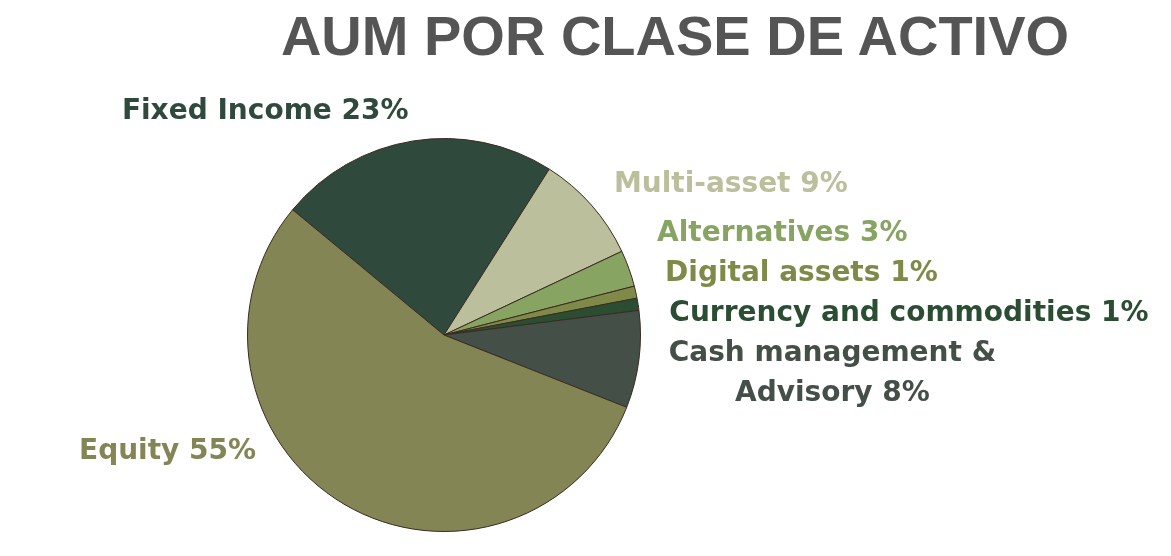 The image size is (1171, 556). What do you see at coordinates (782, 232) in the screenshot?
I see `slice-label: Alternatives 3%` at bounding box center [782, 232].